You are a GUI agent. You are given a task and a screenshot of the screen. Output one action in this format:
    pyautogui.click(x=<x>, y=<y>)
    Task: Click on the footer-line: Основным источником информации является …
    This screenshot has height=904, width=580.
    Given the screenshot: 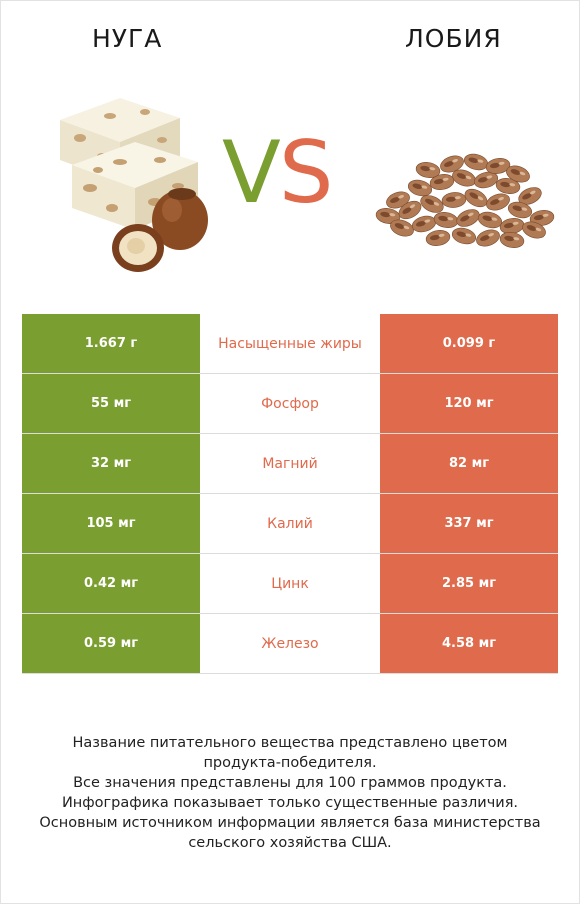 What is the action you would take?
    pyautogui.click(x=290, y=823)
    